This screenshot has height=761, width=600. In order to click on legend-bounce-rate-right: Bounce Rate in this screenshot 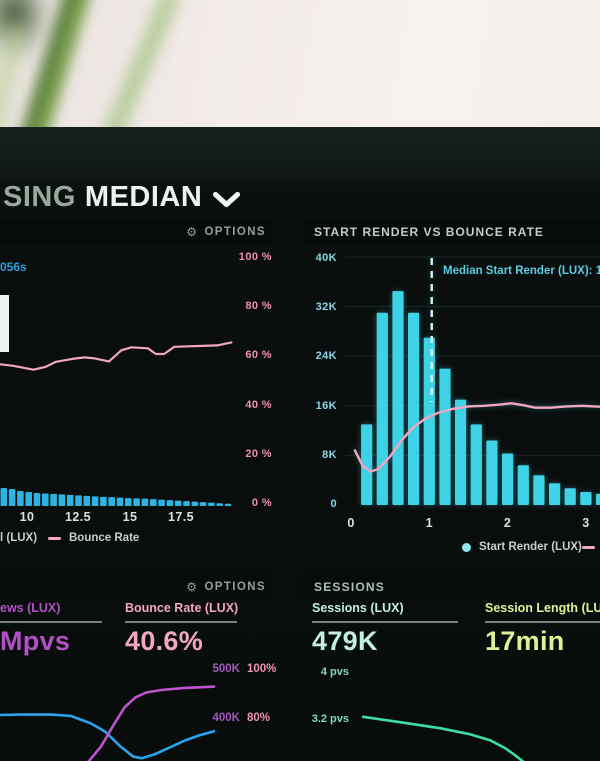, I will do `click(591, 547)`.